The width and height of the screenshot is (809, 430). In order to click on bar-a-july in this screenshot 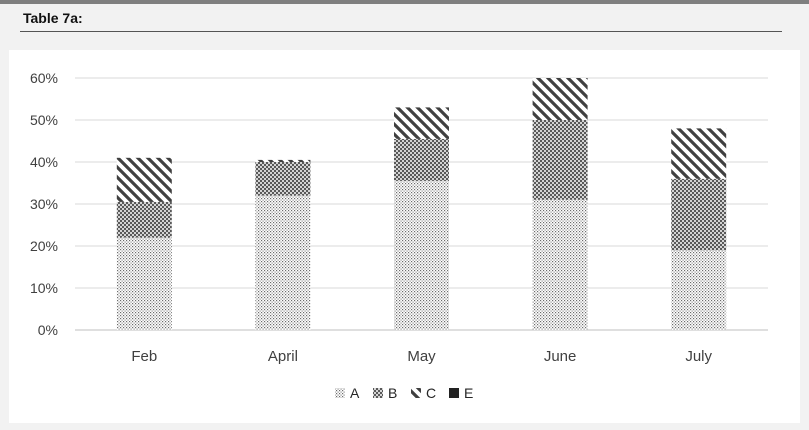, I will do `click(699, 290)`.